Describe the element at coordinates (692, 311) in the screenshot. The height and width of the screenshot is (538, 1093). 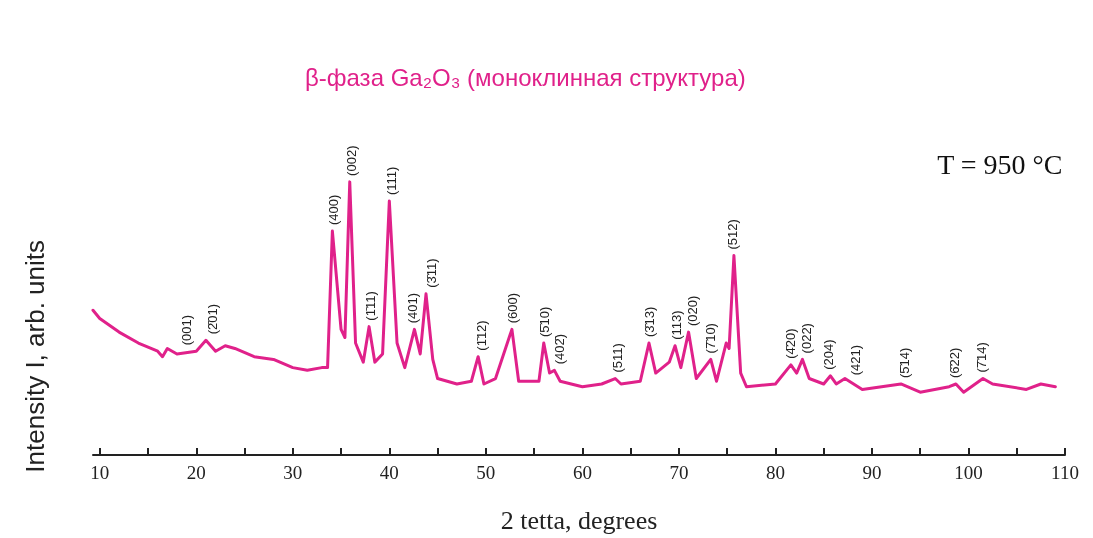
I see `annotation: (020)` at that location.